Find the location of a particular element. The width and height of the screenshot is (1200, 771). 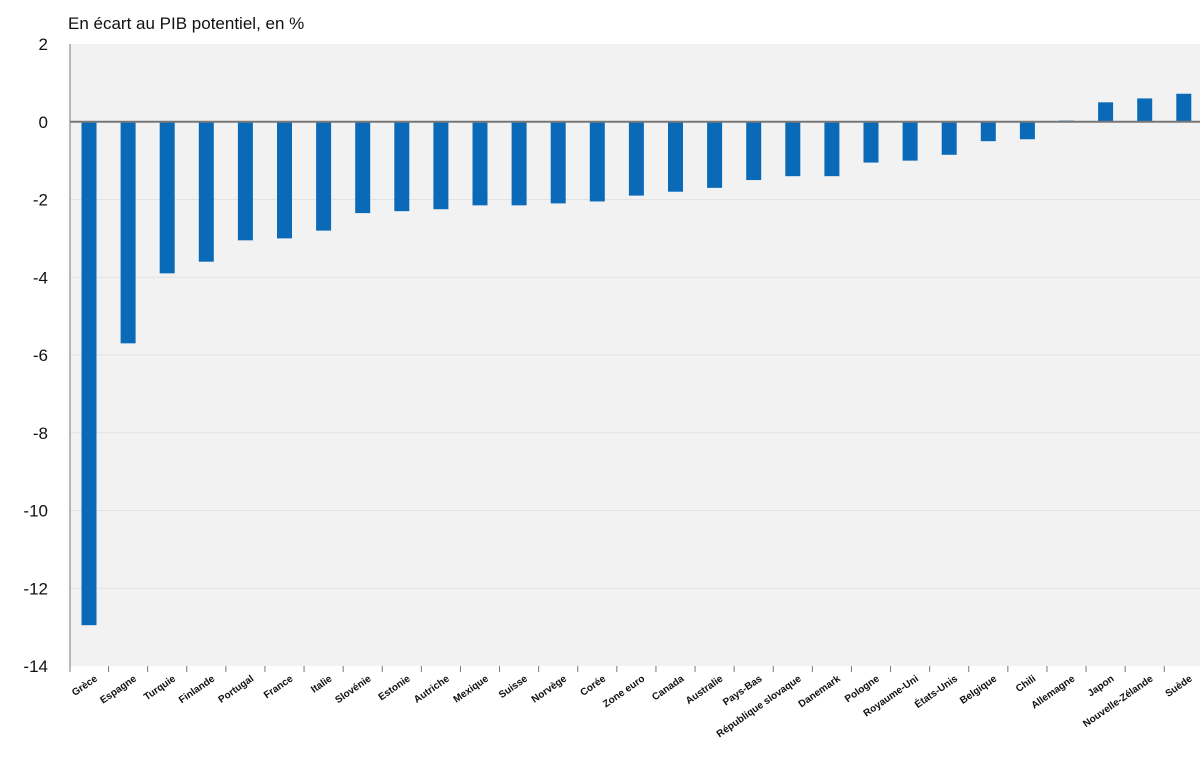

x-tick-label: Suisse is located at coordinates (513, 687).